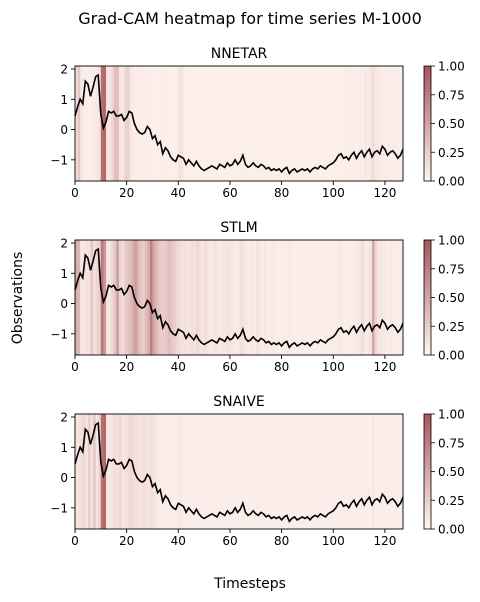 This screenshot has width=480, height=602. Describe the element at coordinates (451, 415) in the screenshot. I see `colorbar-tick-label: 1.00` at that location.